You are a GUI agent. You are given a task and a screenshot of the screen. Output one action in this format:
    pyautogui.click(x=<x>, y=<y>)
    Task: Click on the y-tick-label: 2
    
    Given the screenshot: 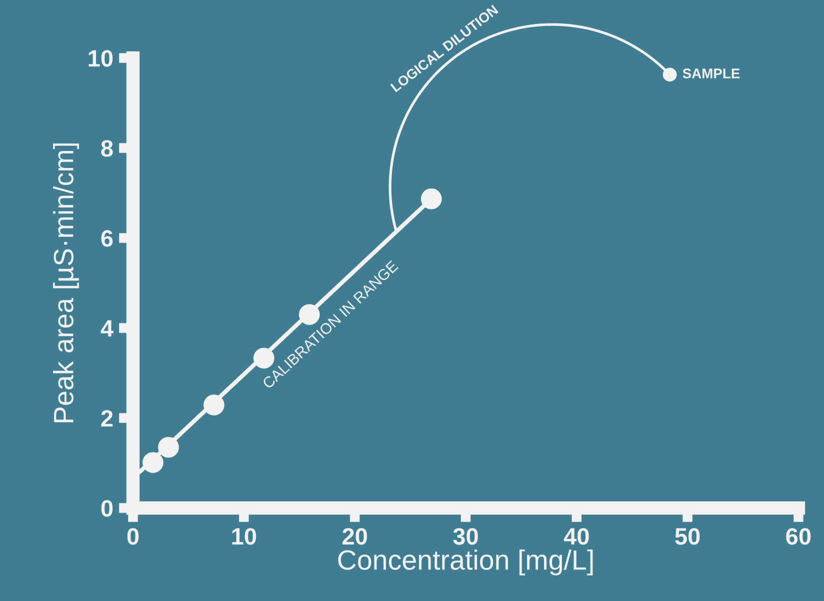 What is the action you would take?
    pyautogui.click(x=107, y=418)
    